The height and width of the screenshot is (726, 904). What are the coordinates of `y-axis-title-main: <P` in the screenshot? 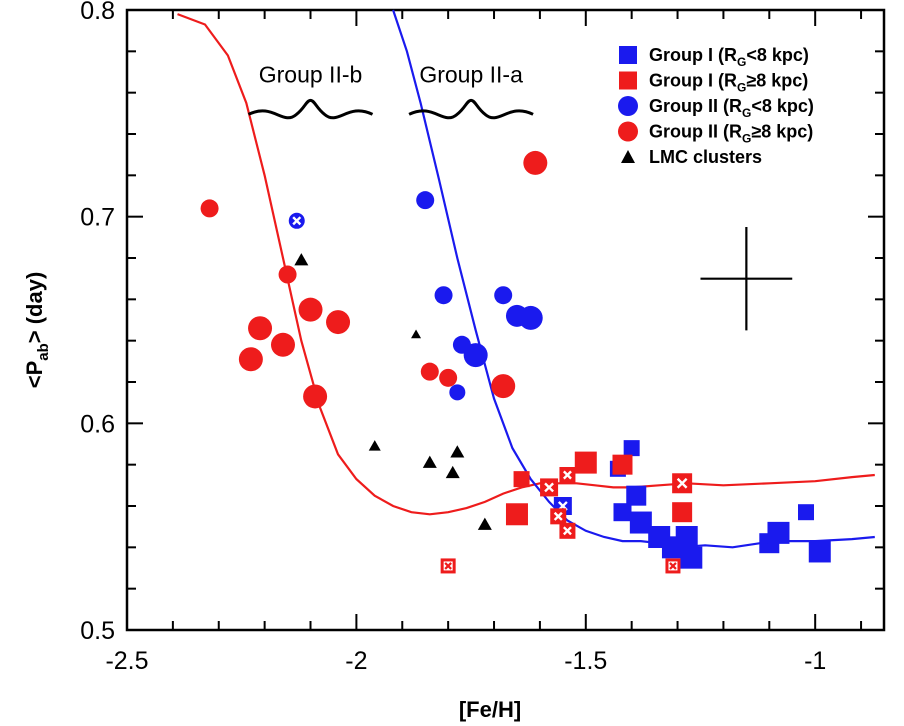 It's located at (34, 375).